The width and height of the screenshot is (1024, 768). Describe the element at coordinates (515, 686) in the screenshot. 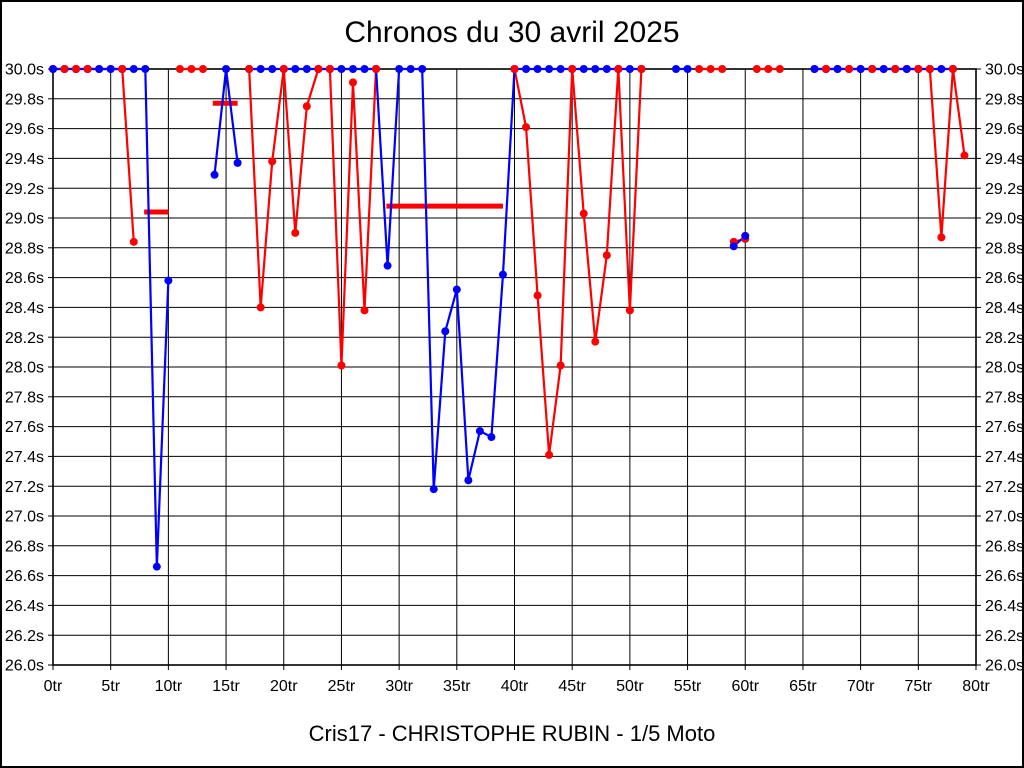

I see `x-tick-label: 40tr` at that location.